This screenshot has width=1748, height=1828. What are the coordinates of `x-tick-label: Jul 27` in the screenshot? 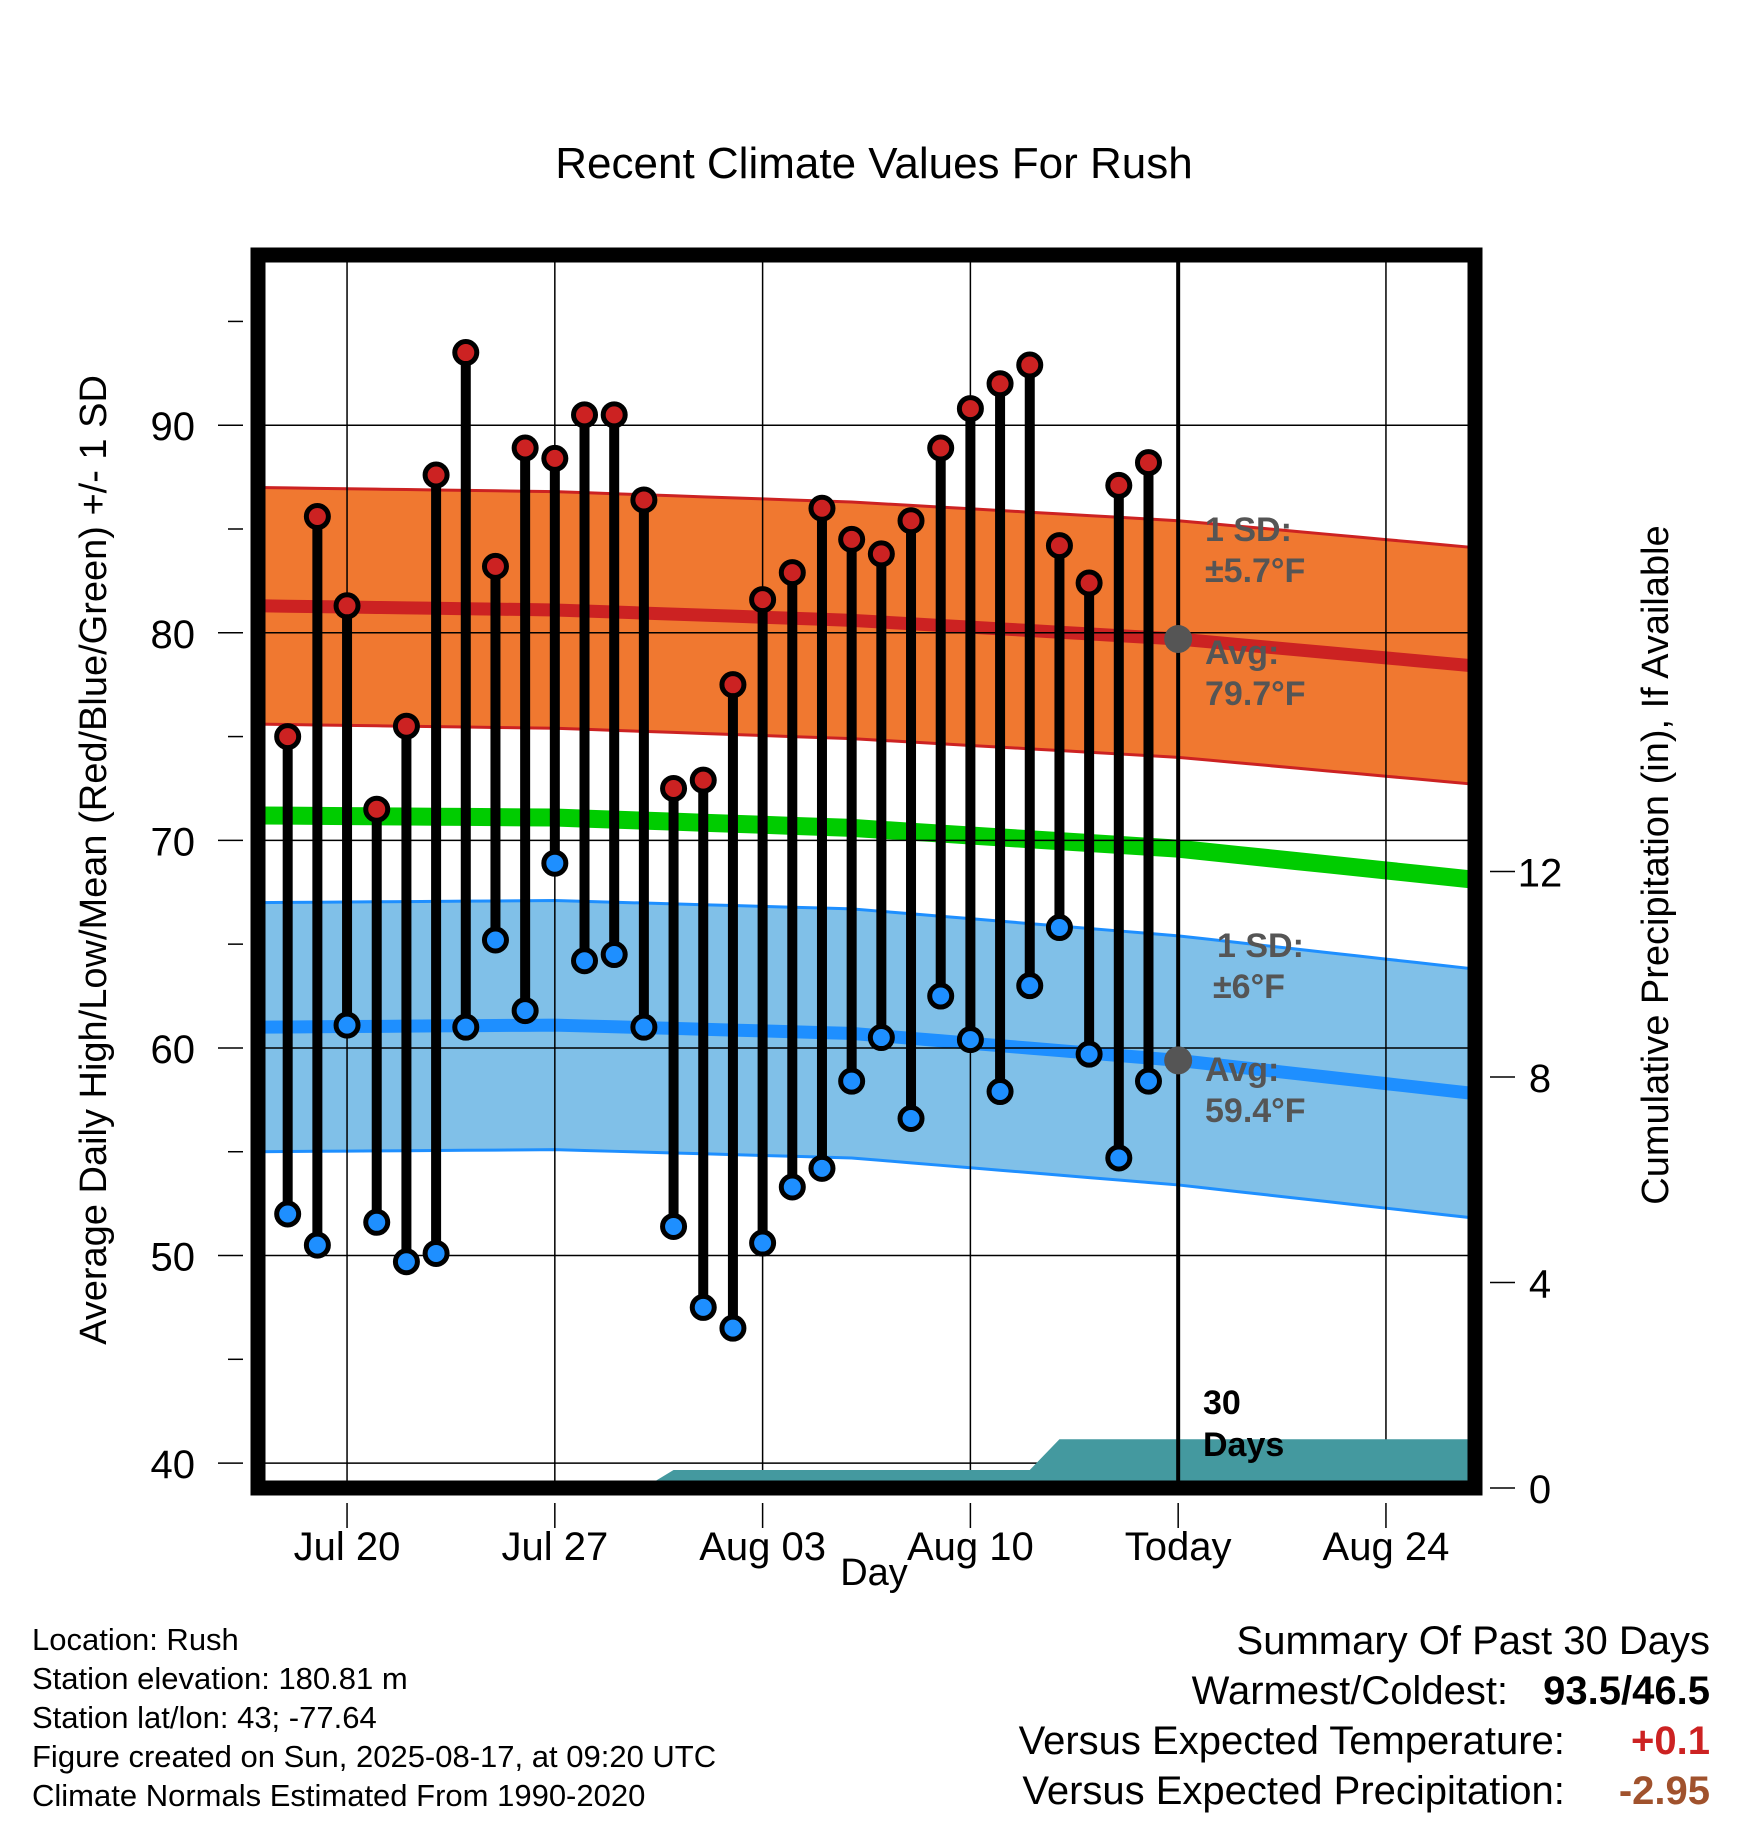 It's located at (554, 1547).